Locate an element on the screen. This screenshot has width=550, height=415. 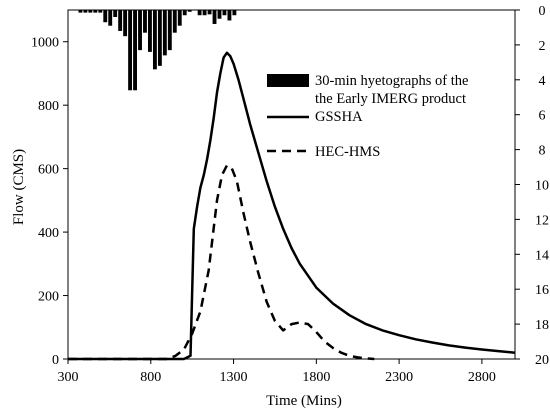
legend-label-hec-hms: HEC-HMS is located at coordinates (347, 152).